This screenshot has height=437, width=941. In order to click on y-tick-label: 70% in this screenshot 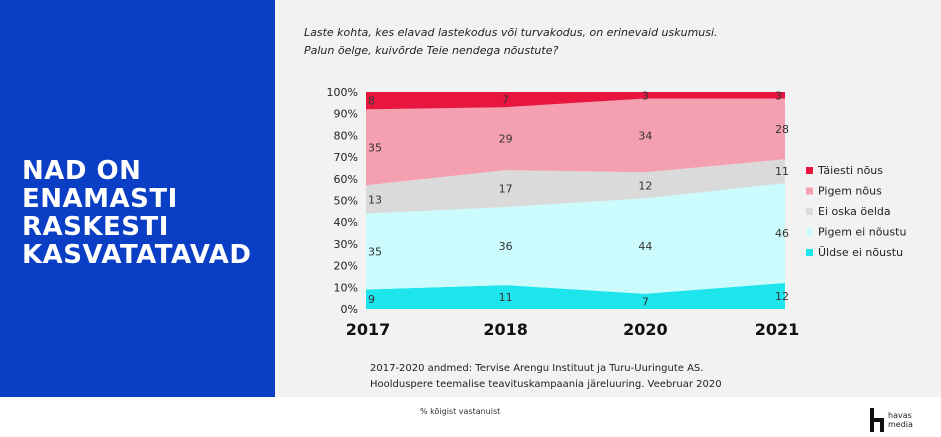, I will do `click(346, 157)`.